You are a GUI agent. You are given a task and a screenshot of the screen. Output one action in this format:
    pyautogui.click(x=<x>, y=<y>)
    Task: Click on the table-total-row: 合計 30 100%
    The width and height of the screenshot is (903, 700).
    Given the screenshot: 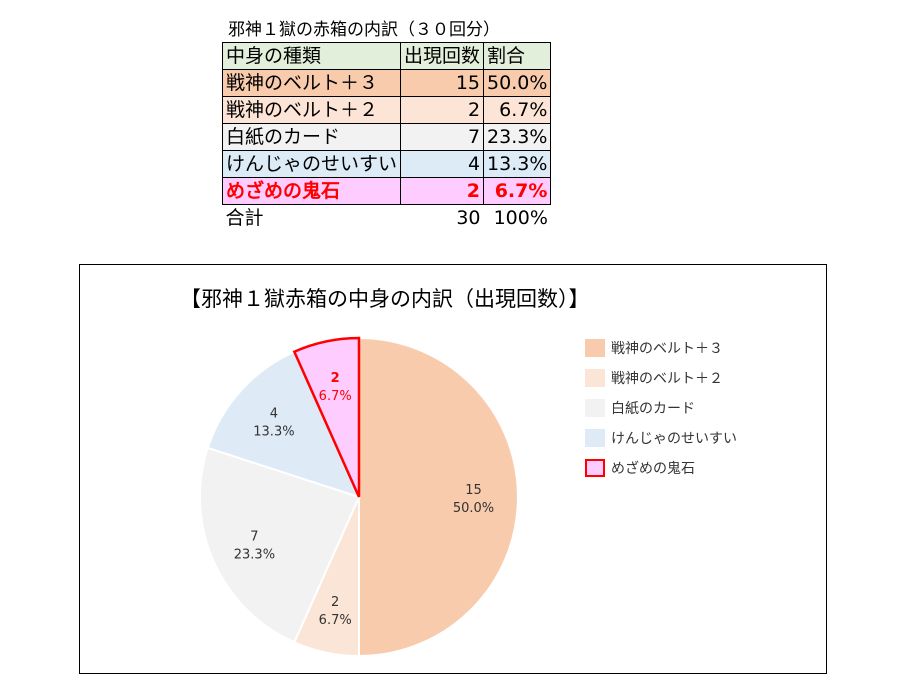 What is the action you would take?
    pyautogui.click(x=387, y=218)
    